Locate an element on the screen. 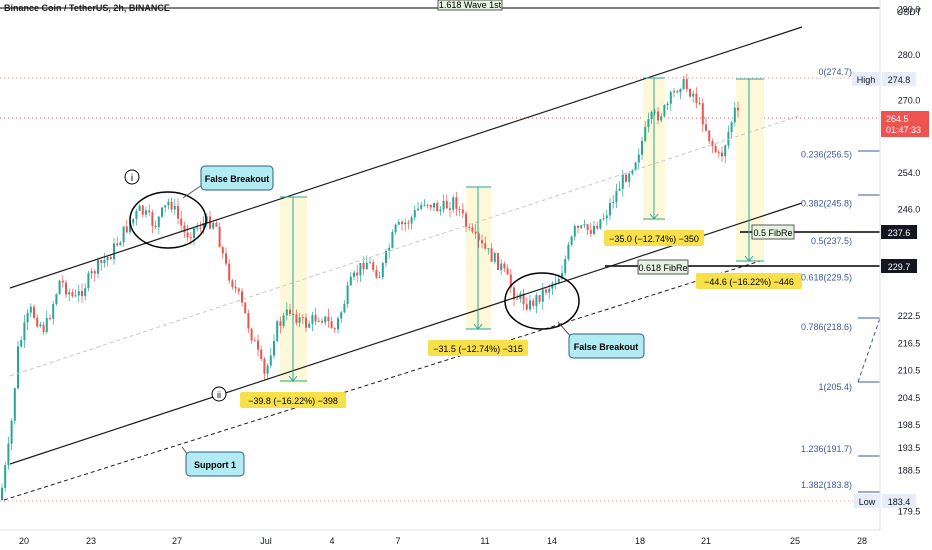 The height and width of the screenshot is (550, 932). measure-label-4: −44.6 (−16.22%) −446 is located at coordinates (749, 281).